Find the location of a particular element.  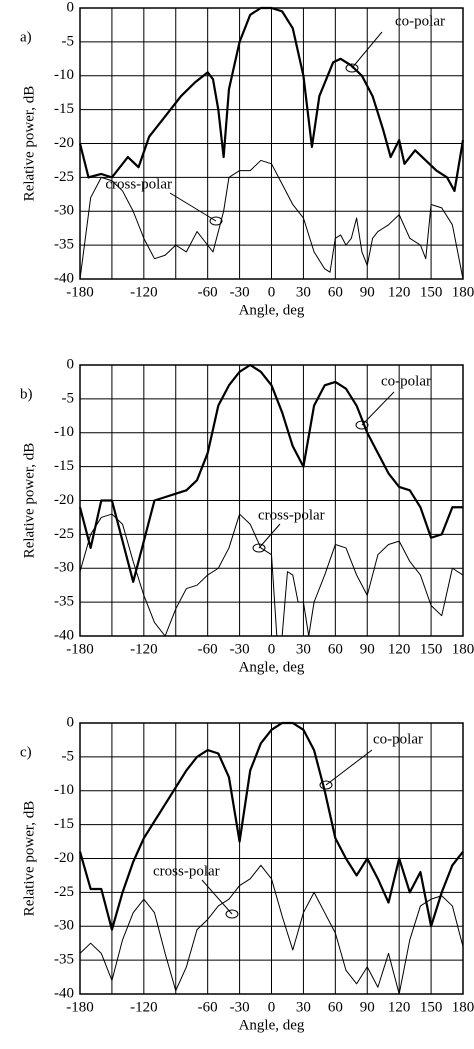

panel-label: c) is located at coordinates (26, 752).